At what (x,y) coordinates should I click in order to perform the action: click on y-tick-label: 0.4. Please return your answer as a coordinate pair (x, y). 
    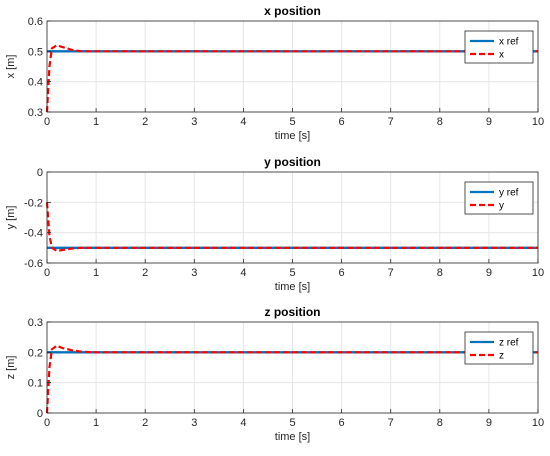
    Looking at the image, I should click on (35, 83).